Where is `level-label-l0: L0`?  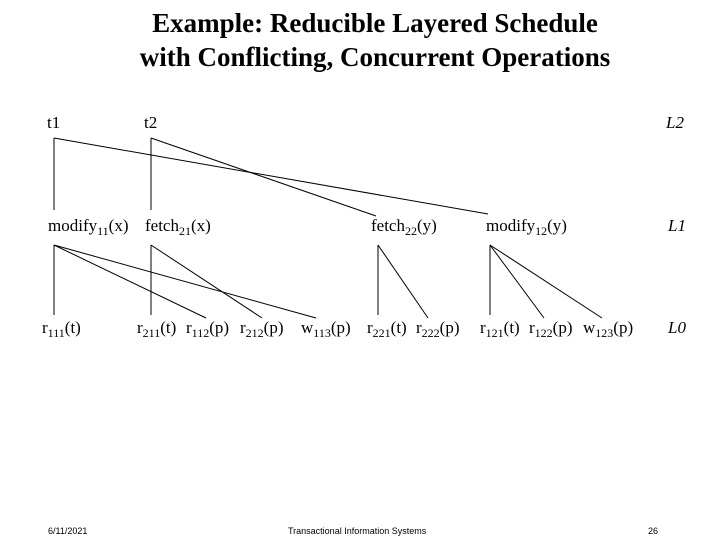 level-label-l0: L0 is located at coordinates (677, 327).